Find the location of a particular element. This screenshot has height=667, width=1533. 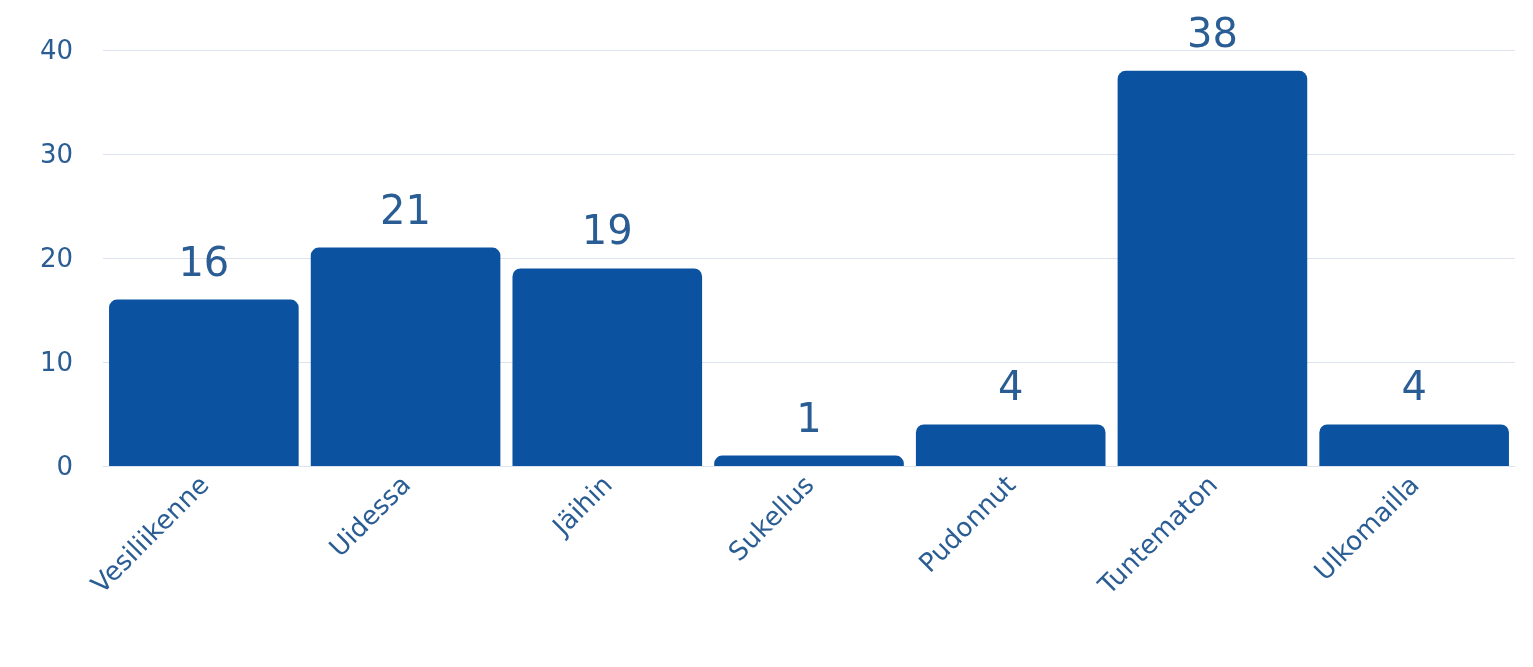

data-label: 1 is located at coordinates (809, 417).